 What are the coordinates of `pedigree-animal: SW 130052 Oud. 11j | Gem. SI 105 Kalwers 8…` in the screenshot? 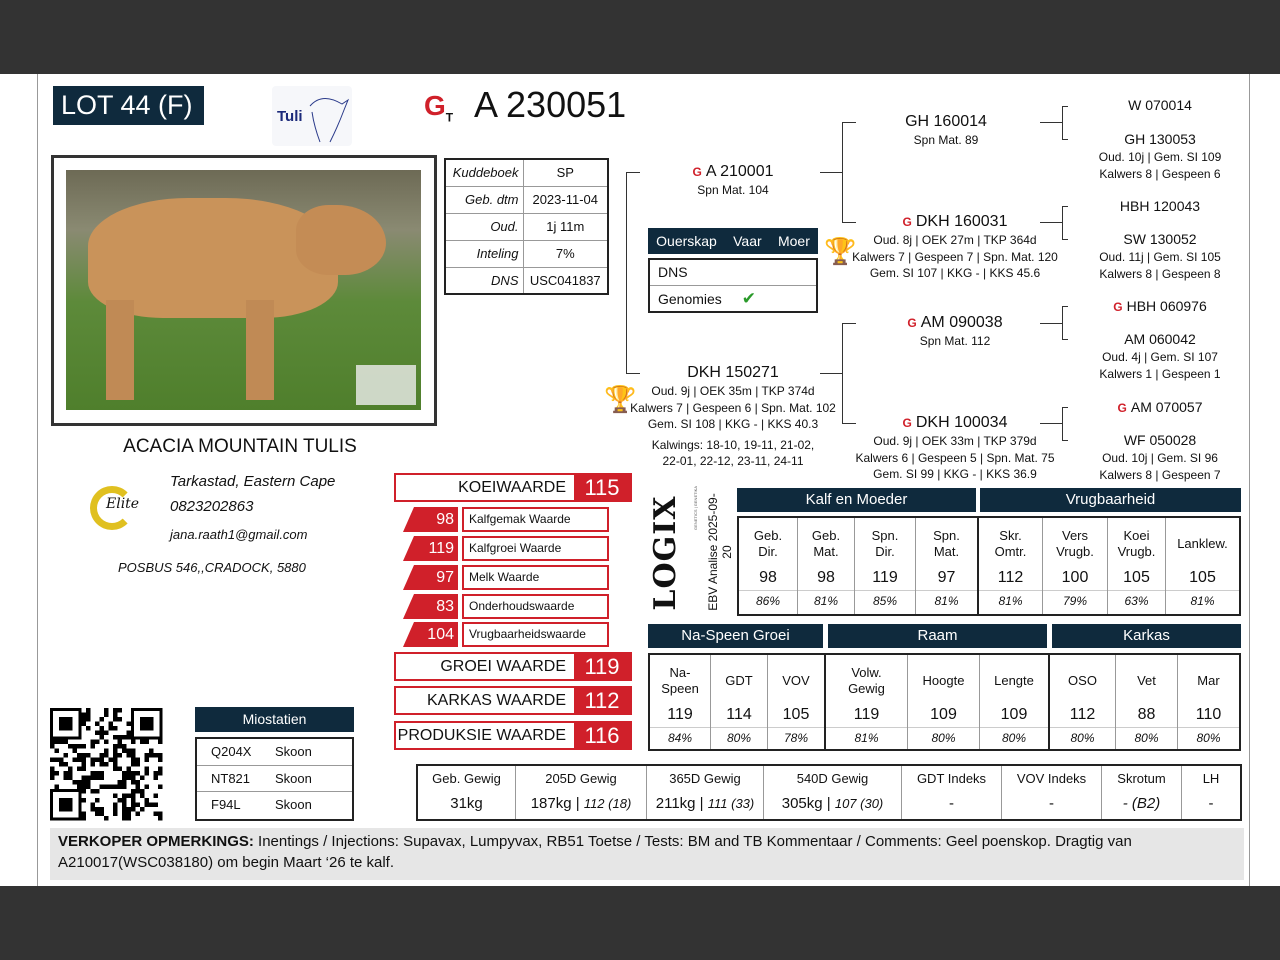 It's located at (1160, 255).